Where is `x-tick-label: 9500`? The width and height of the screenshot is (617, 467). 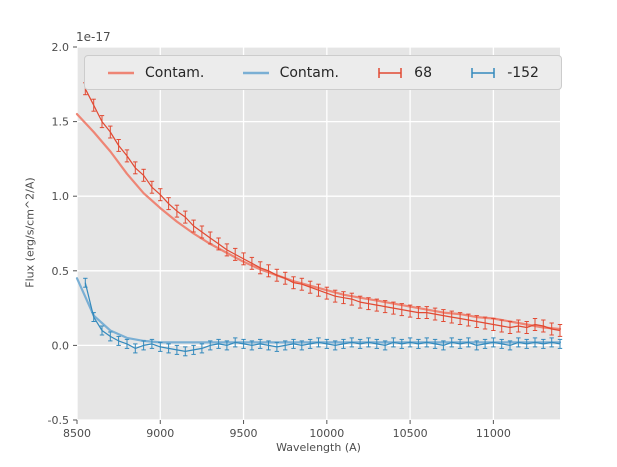
x-tick-label: 9500 is located at coordinates (244, 433).